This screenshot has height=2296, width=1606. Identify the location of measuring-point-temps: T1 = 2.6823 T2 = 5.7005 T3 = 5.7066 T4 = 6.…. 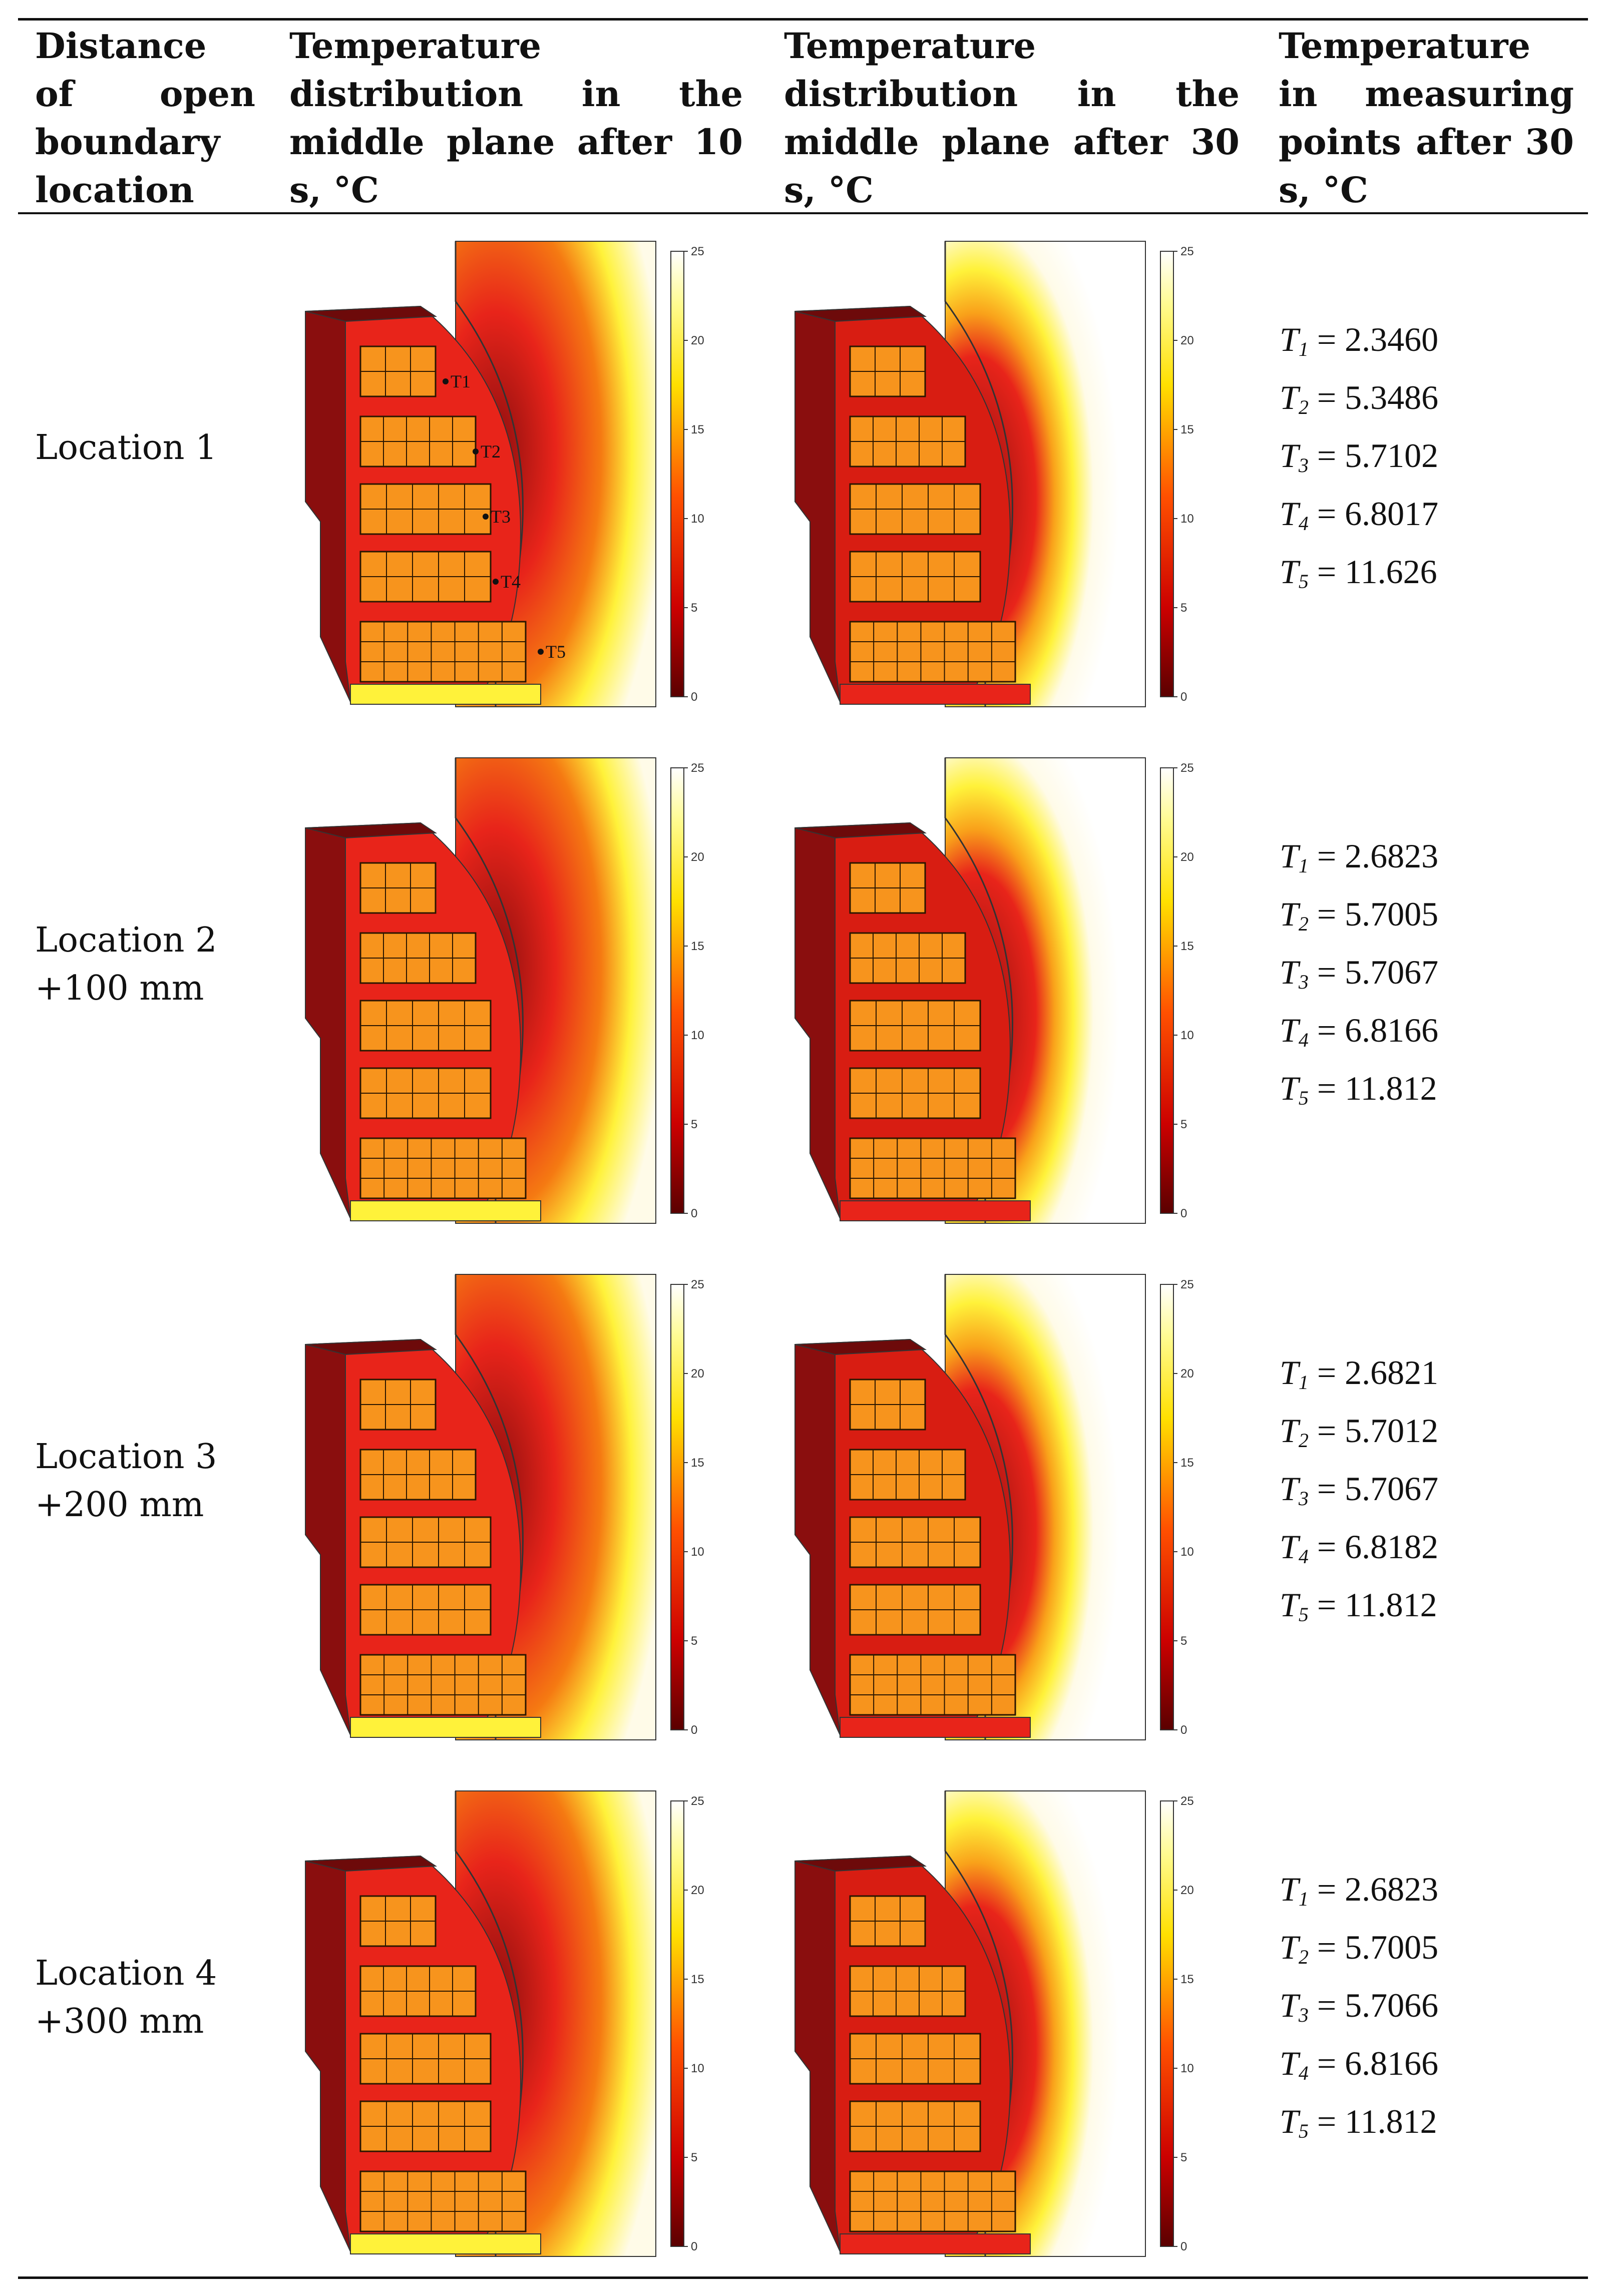
(1359, 2010).